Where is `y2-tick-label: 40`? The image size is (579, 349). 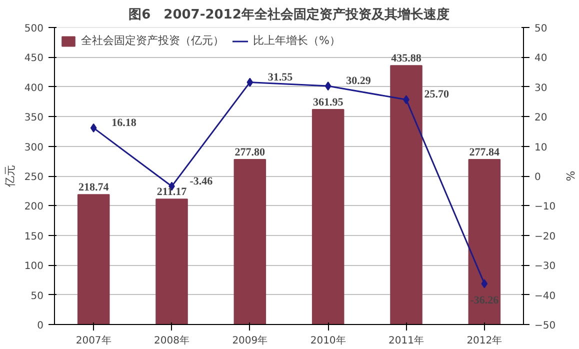
y2-tick-label: 40 is located at coordinates (541, 58).